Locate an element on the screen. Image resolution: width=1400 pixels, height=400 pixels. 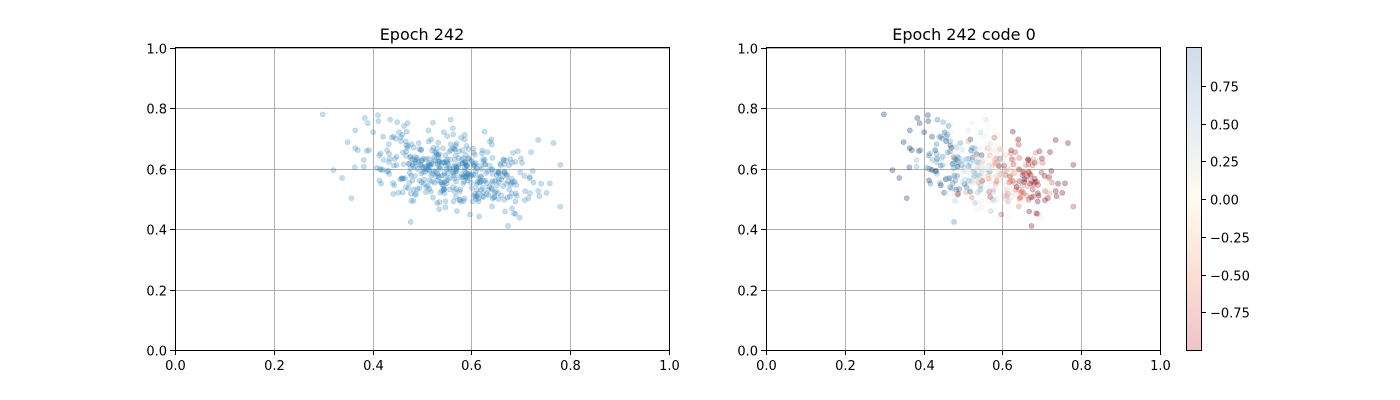
right-ytick-label: 0.8 is located at coordinates (747, 110).